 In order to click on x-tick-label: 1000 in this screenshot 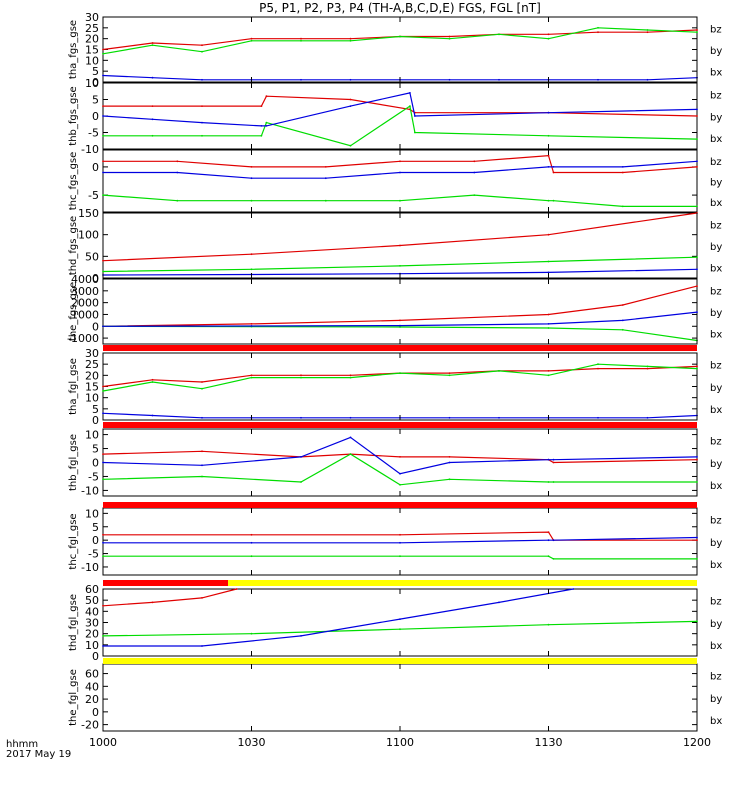, I will do `click(103, 742)`.